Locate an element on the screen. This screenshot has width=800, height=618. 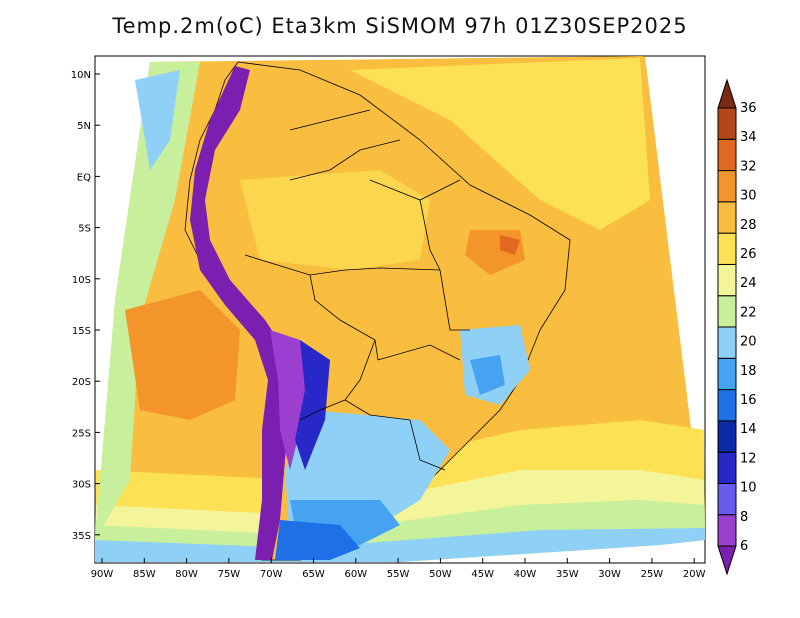
southern-cold-patch is located at coordinates (317, 540).